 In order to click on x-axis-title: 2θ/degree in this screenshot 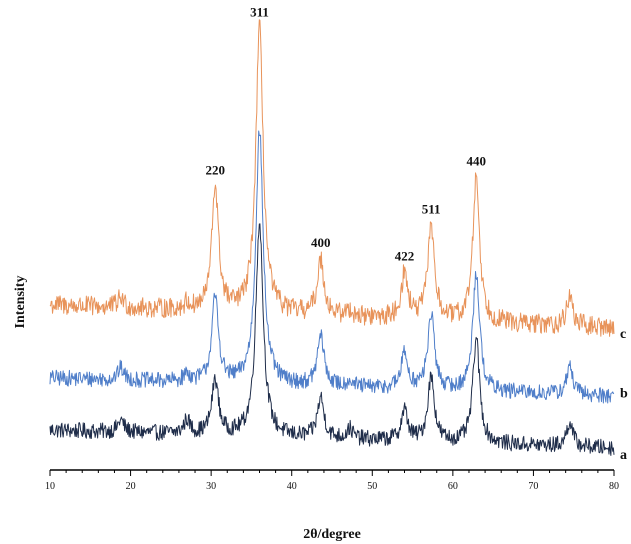, I will do `click(332, 534)`.